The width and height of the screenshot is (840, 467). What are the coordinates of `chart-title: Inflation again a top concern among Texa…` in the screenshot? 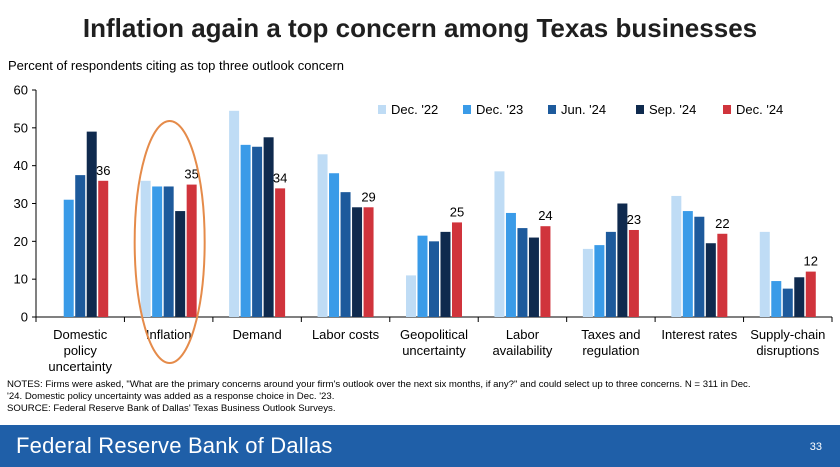 It's located at (420, 28).